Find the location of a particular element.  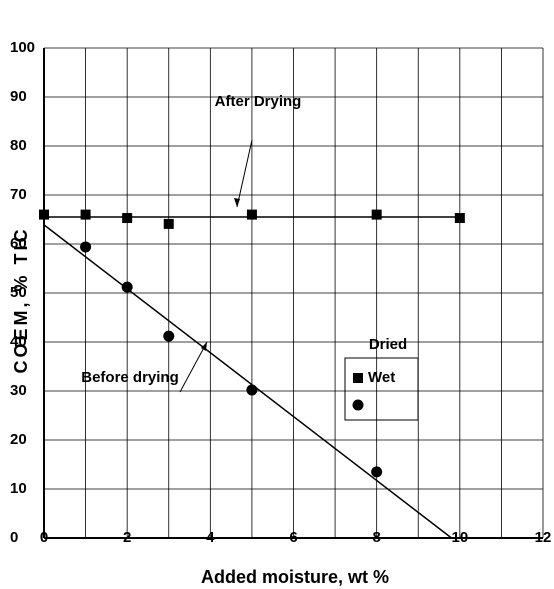

y-tick-label: 60 is located at coordinates (18, 243).